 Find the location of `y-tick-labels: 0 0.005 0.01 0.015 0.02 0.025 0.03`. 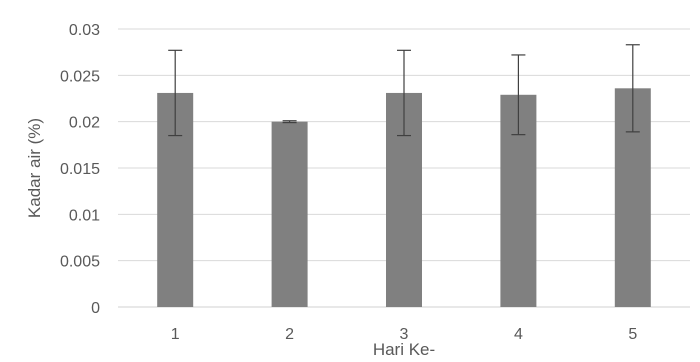

y-tick-labels: 0 0.005 0.01 0.015 0.02 0.025 0.03 is located at coordinates (80, 169).